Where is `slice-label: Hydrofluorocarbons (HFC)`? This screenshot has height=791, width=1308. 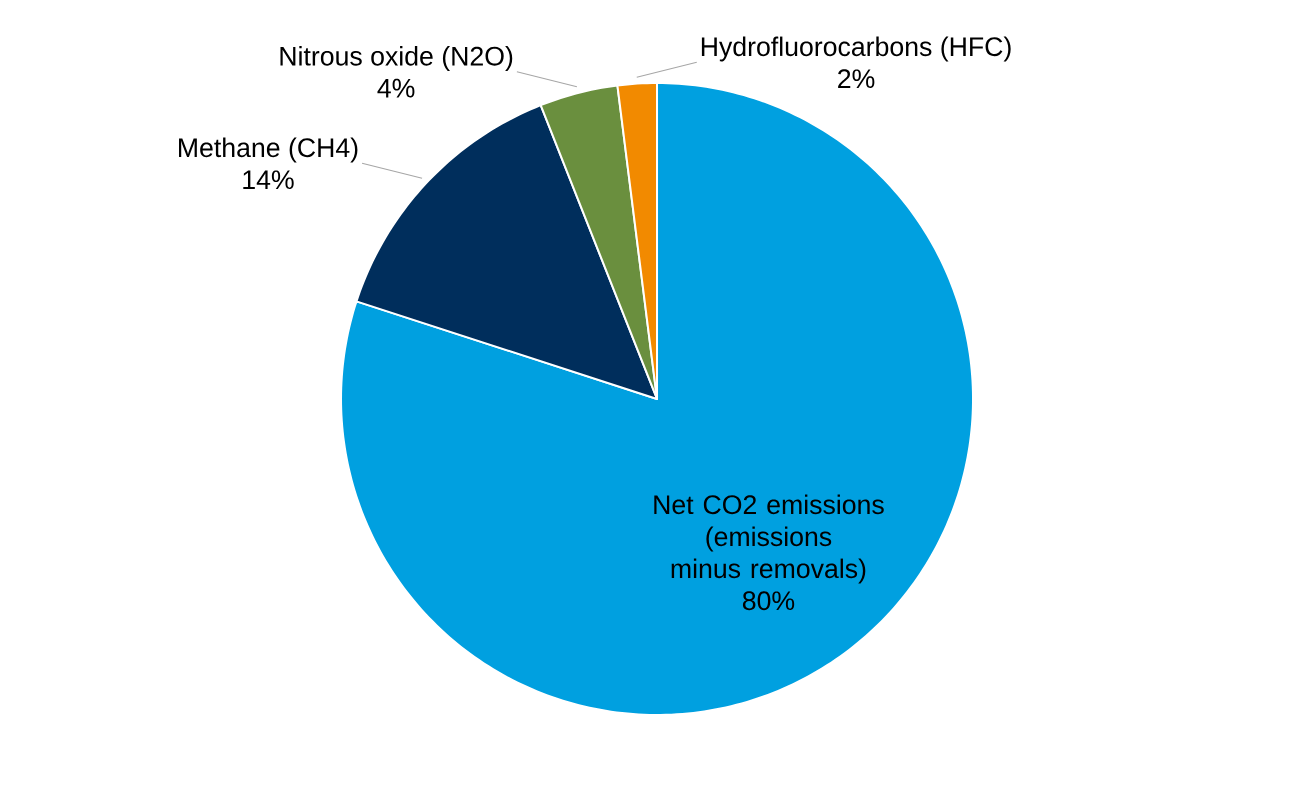
slice-label: Hydrofluorocarbons (HFC) is located at coordinates (856, 49).